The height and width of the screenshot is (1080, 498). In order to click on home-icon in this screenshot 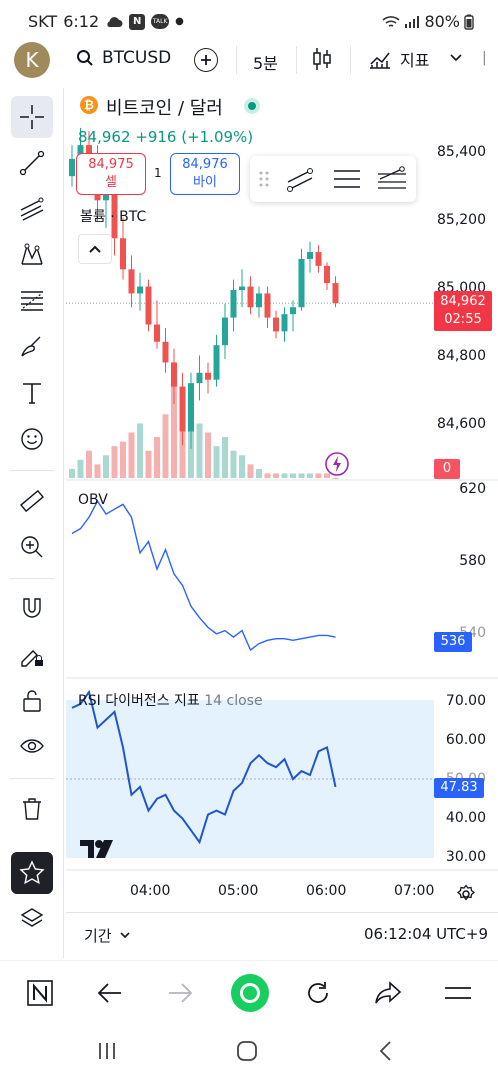, I will do `click(247, 1051)`.